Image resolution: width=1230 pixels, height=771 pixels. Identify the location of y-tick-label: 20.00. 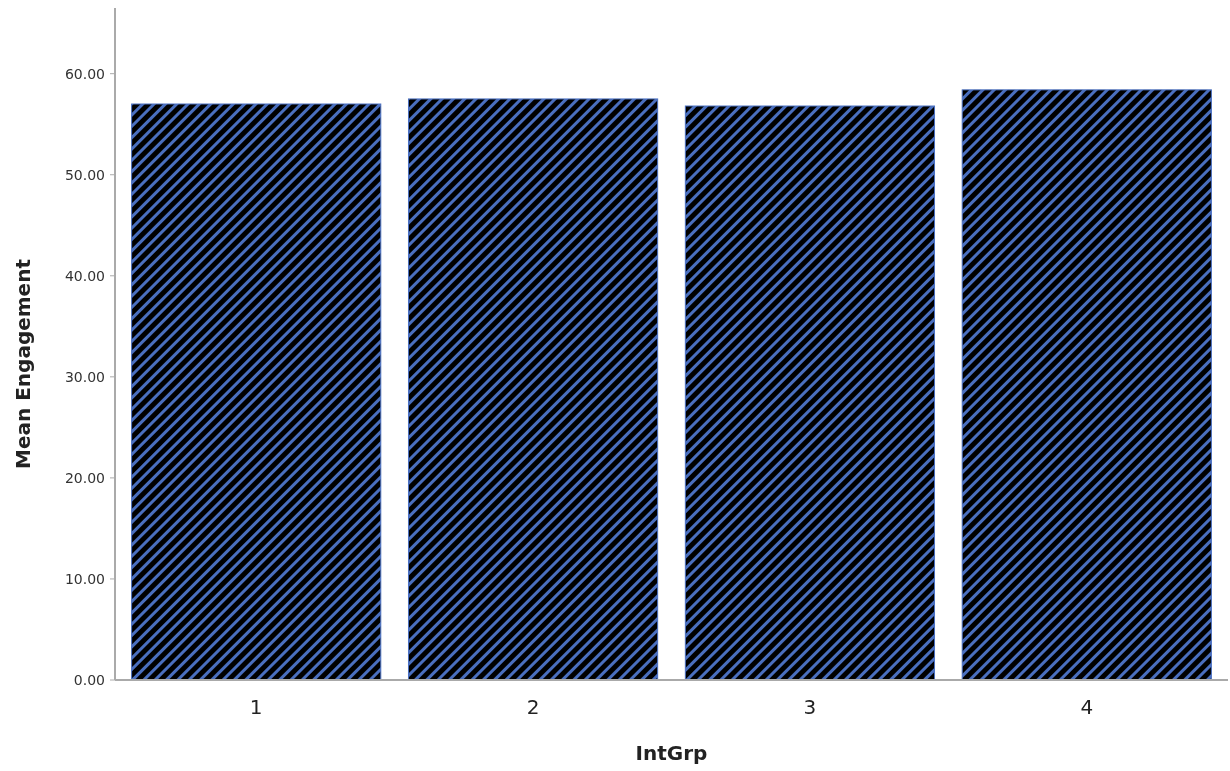
(84, 477).